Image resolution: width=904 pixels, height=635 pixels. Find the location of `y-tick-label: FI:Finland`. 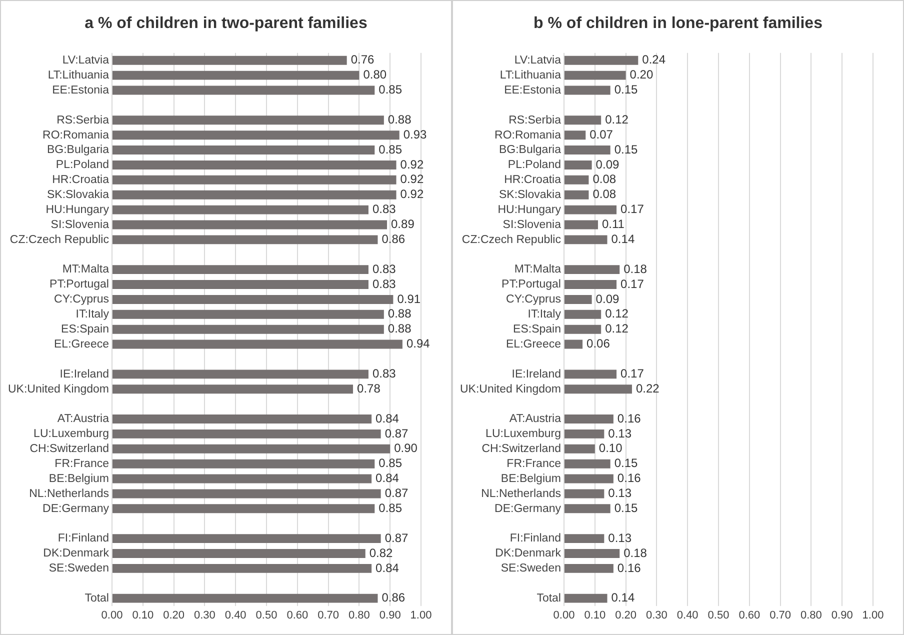

y-tick-label: FI:Finland is located at coordinates (535, 538).